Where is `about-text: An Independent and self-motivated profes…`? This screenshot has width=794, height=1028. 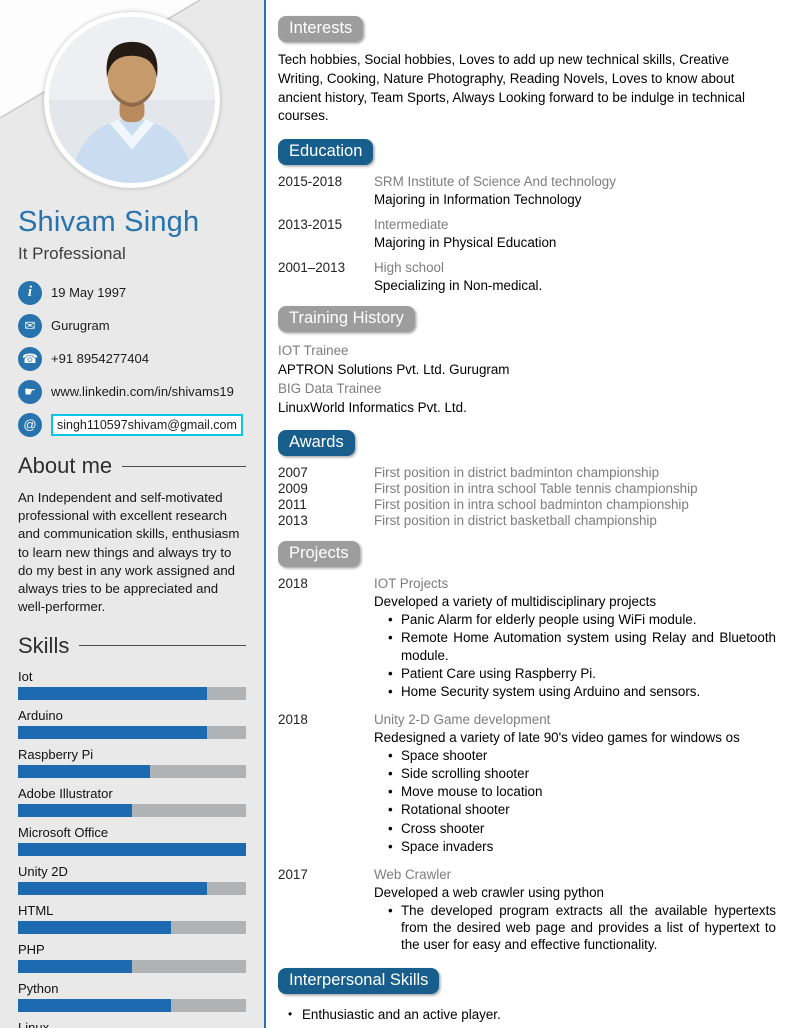 about-text: An Independent and self-motivated profes… is located at coordinates (129, 552).